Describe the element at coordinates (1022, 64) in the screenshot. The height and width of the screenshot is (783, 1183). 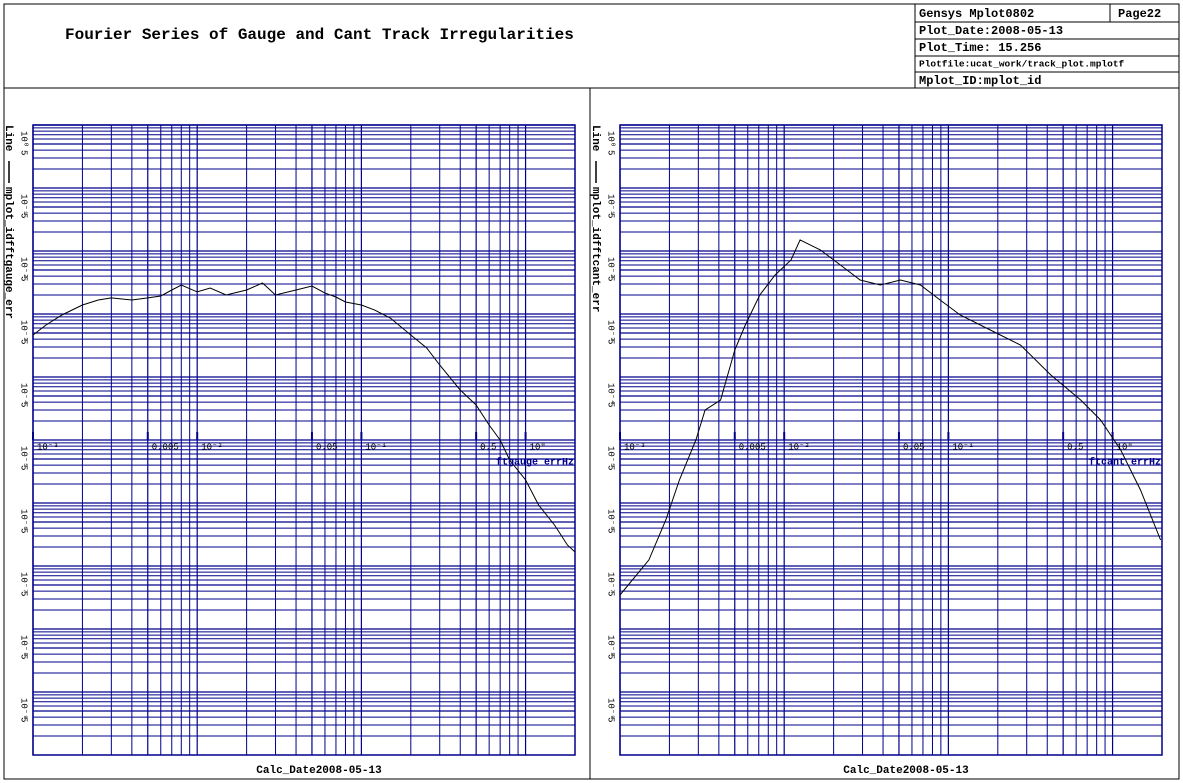
I see `plotfile: Plotfile:ucat_work/track_plot.mplotf` at that location.